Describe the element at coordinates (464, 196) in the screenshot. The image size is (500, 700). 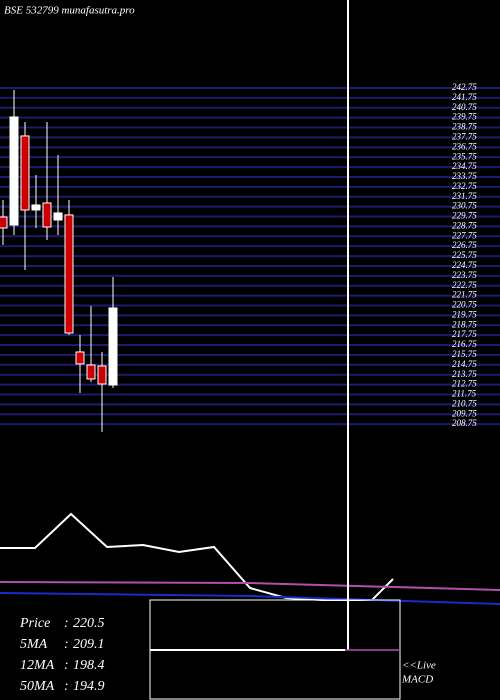
I see `y-tick-label: 231.75` at that location.